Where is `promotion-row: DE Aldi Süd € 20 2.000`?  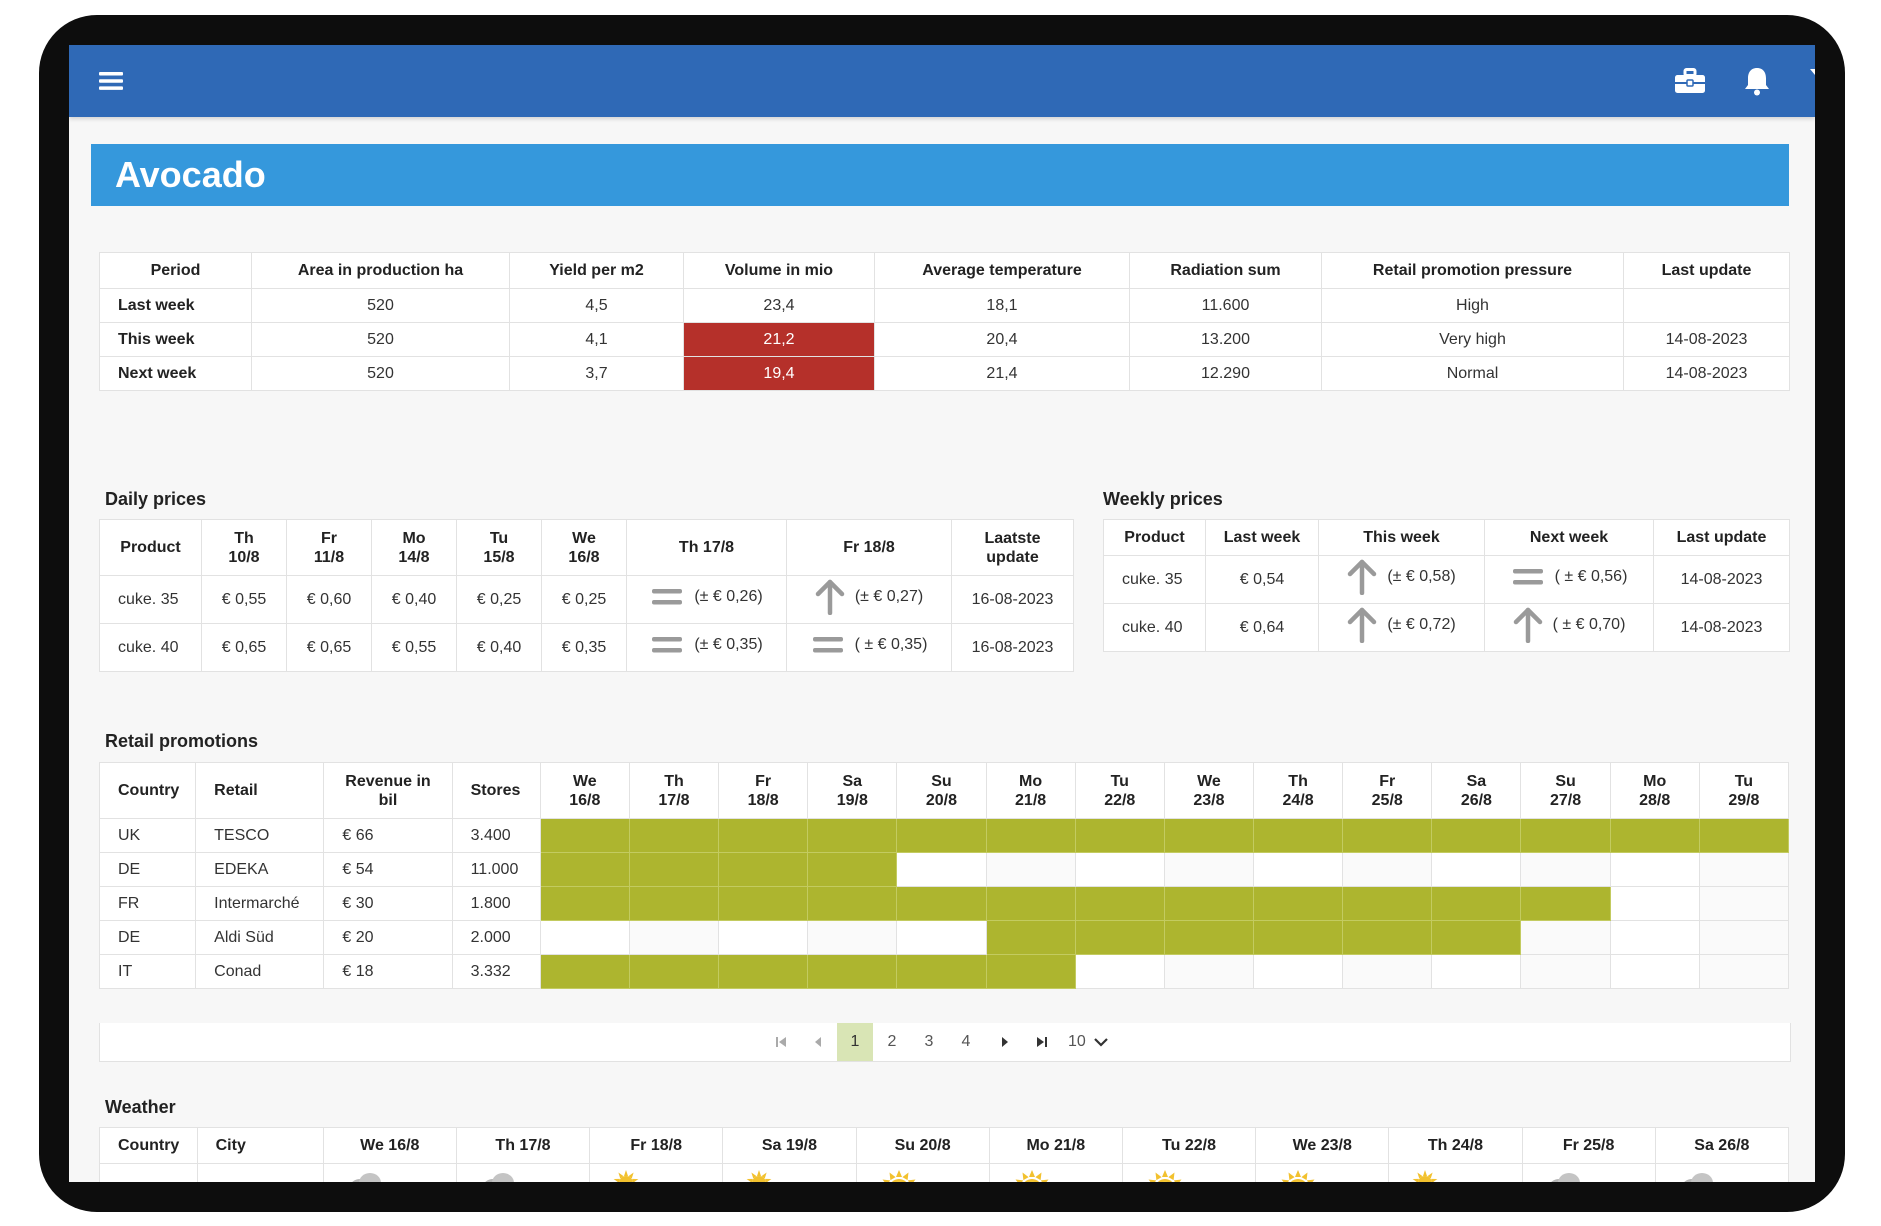 promotion-row: DE Aldi Süd € 20 2.000 is located at coordinates (944, 937).